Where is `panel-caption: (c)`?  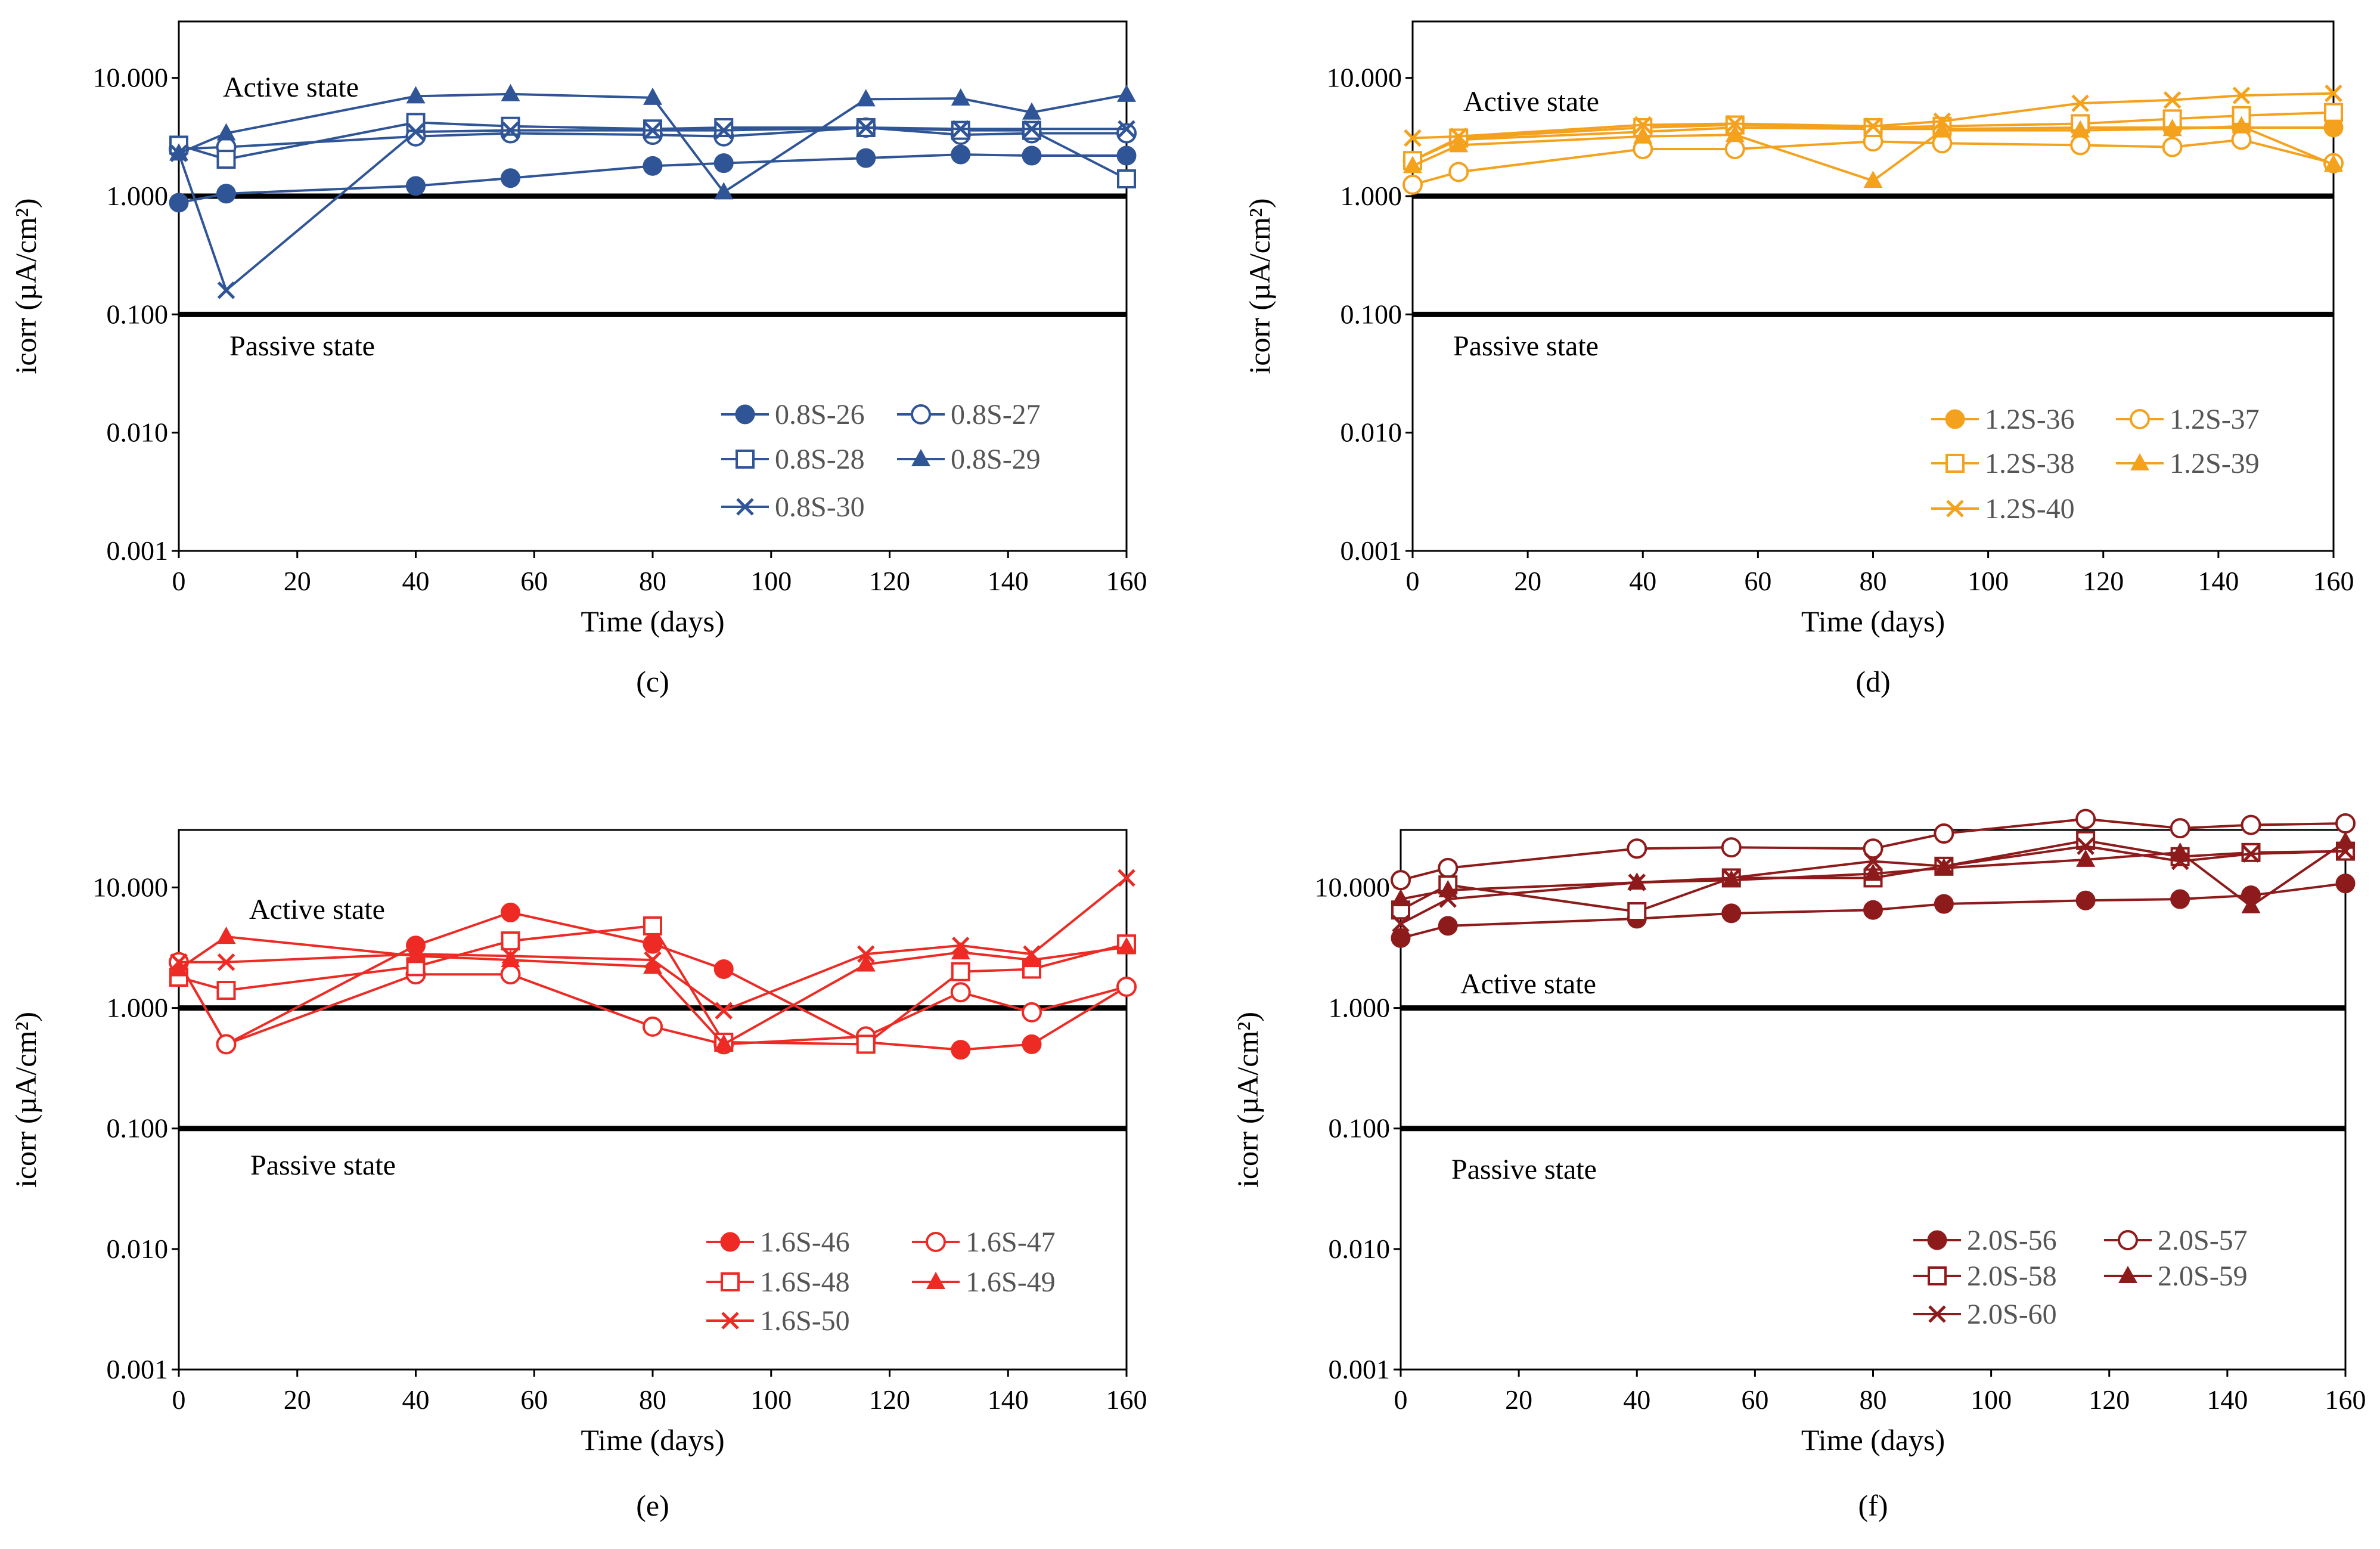
panel-caption: (c) is located at coordinates (653, 681).